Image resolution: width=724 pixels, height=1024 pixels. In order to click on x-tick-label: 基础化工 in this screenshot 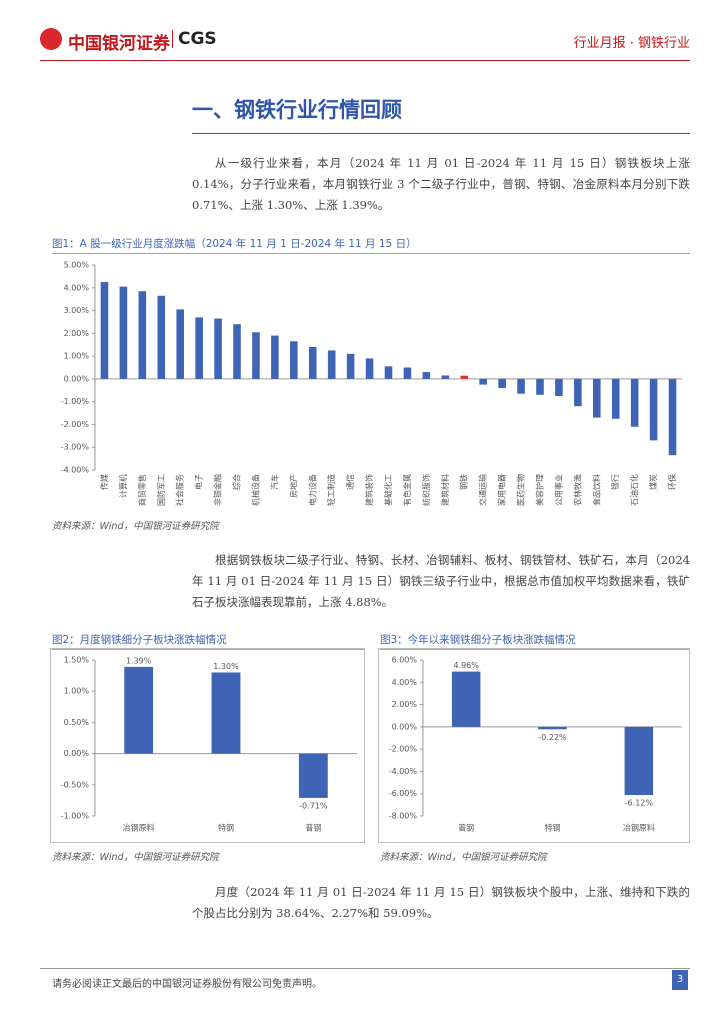, I will do `click(388, 490)`.